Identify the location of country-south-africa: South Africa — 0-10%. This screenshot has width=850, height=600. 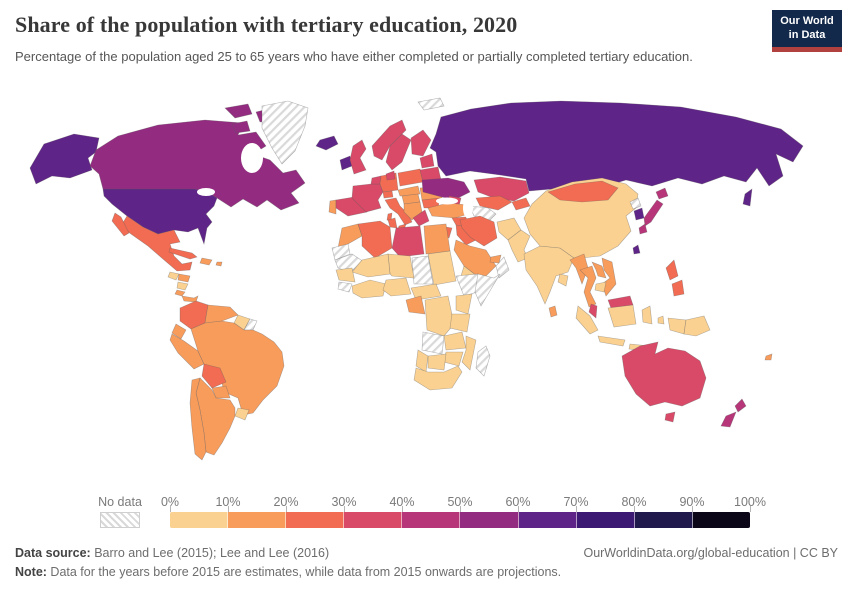
(438, 378).